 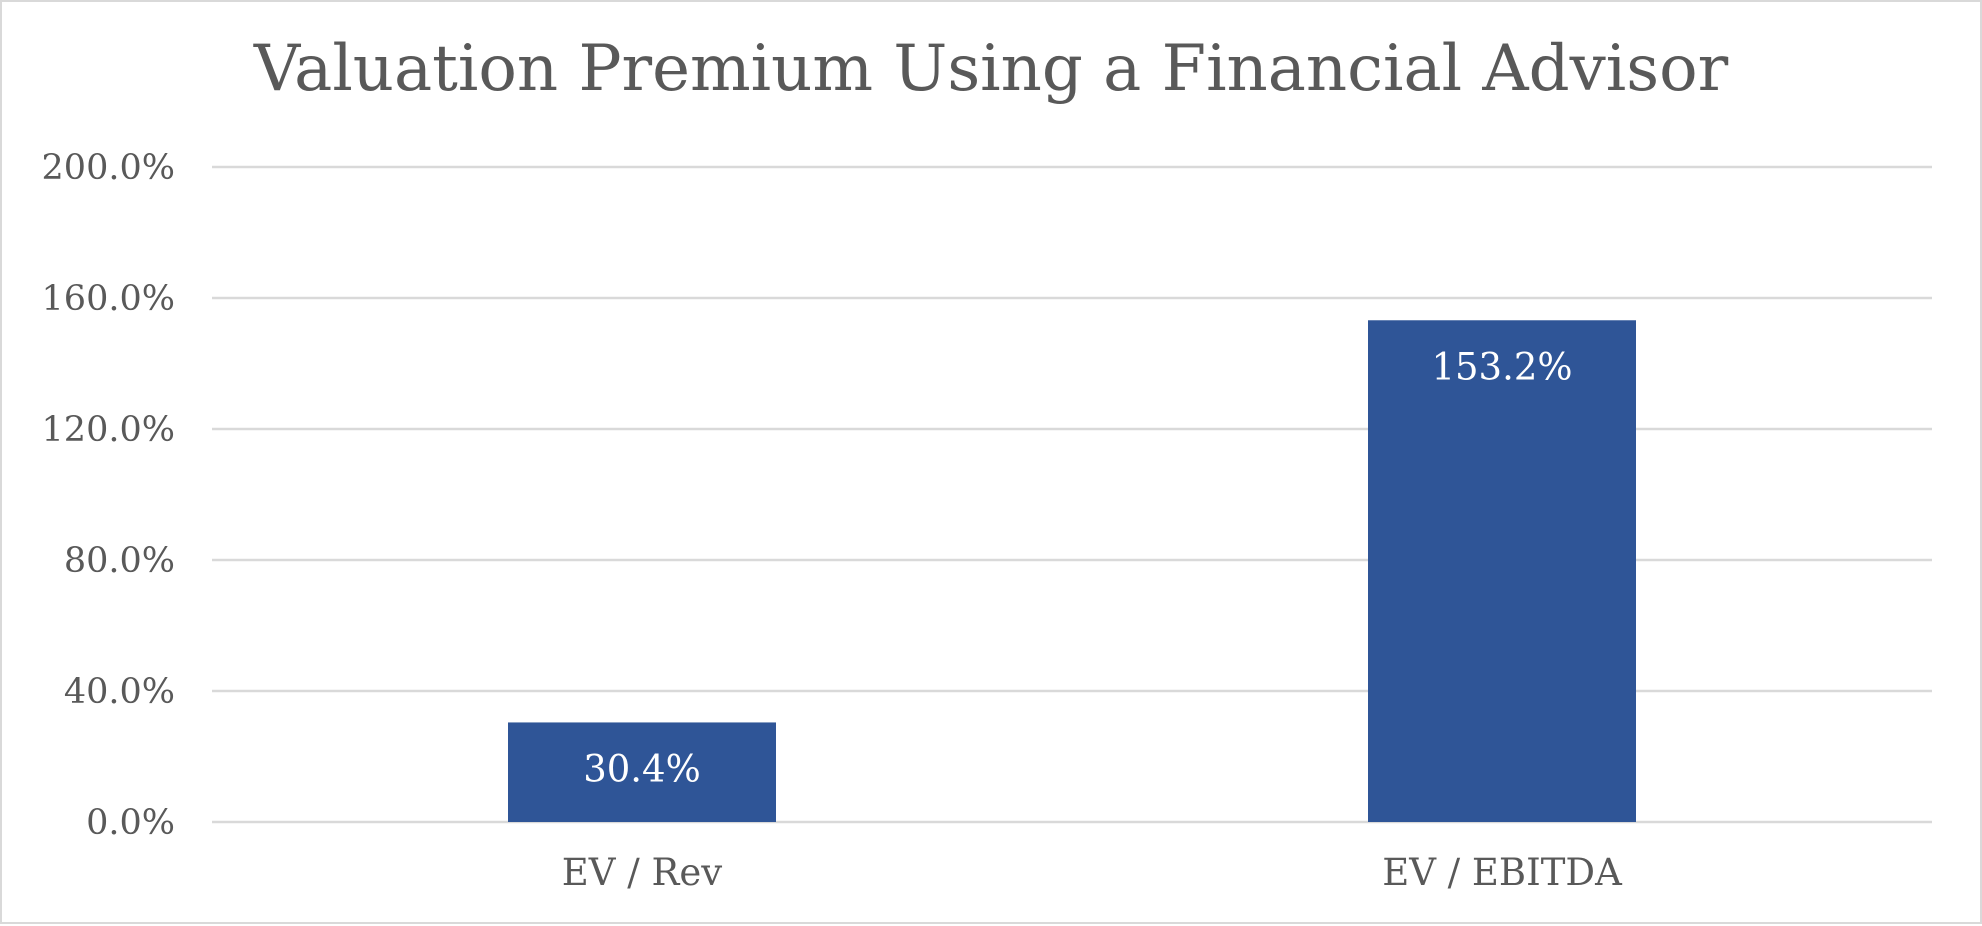 I want to click on y-tick-label: 0.0%, so click(x=130, y=823).